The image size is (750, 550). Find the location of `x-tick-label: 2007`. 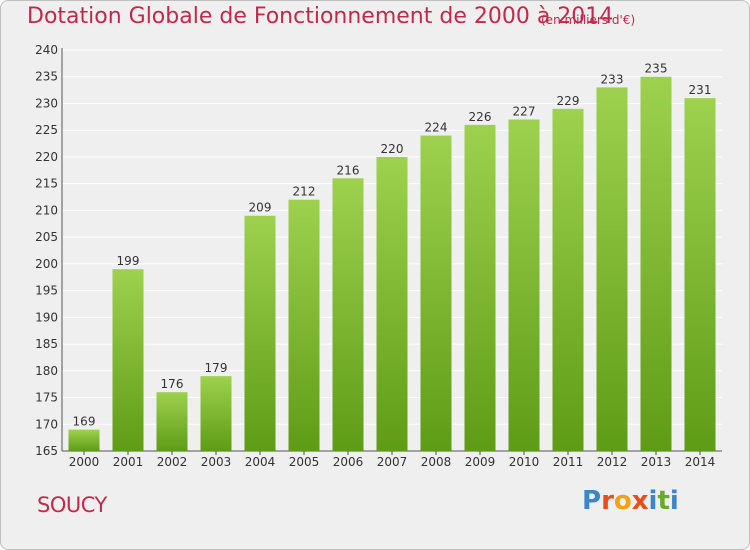

x-tick-label: 2007 is located at coordinates (392, 462).